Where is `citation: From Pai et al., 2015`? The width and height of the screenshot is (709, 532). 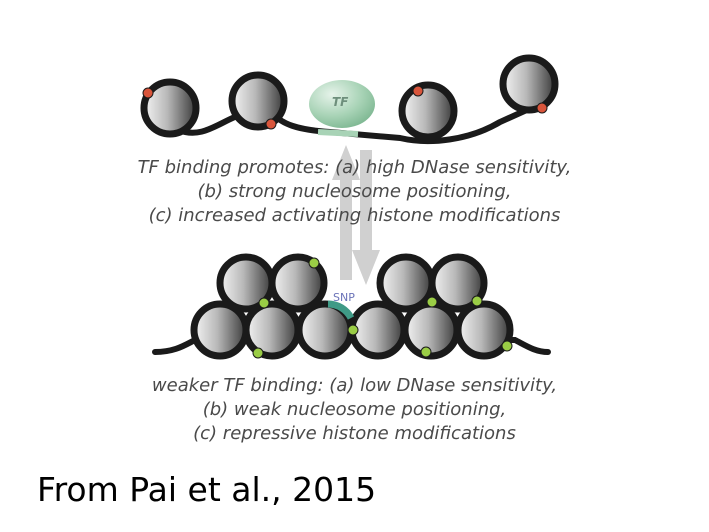
citation: From Pai et al., 2015 is located at coordinates (207, 489).